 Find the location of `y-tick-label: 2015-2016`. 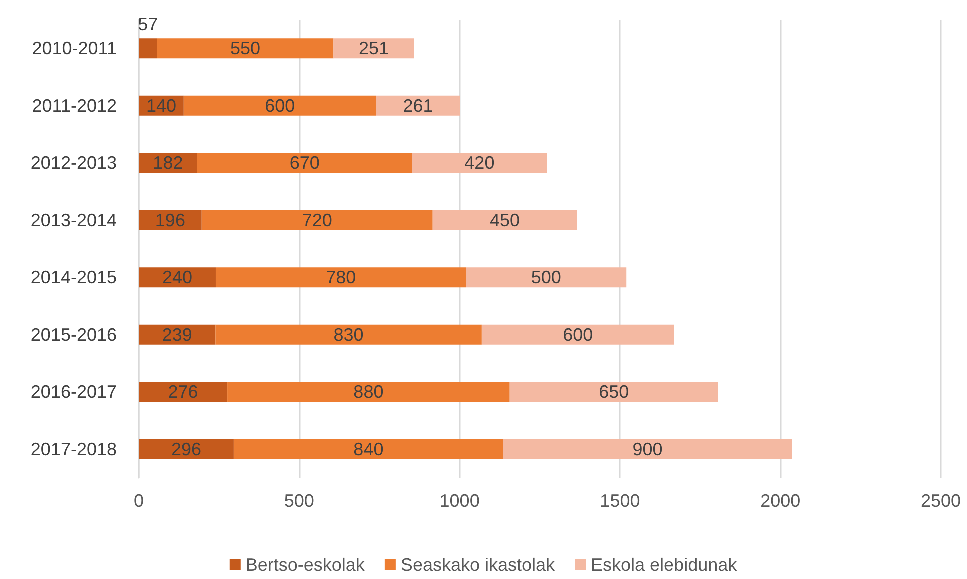

y-tick-label: 2015-2016 is located at coordinates (73, 334).